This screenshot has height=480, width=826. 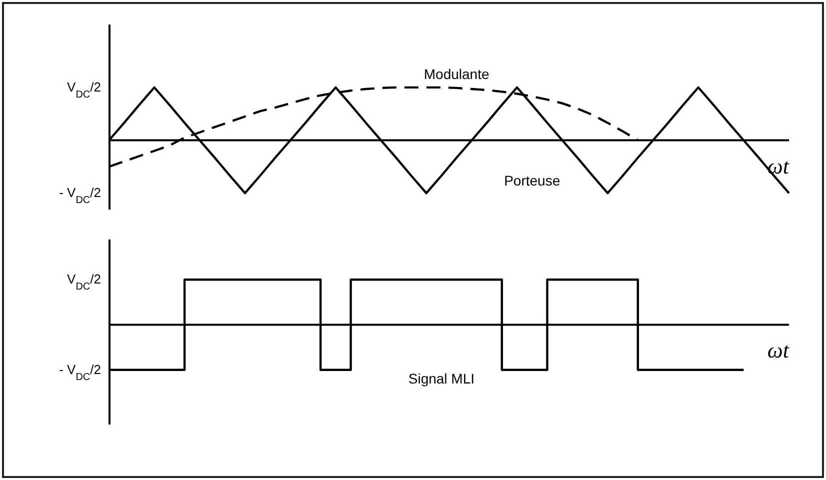 What do you see at coordinates (441, 378) in the screenshot?
I see `series-label: Signal MLI` at bounding box center [441, 378].